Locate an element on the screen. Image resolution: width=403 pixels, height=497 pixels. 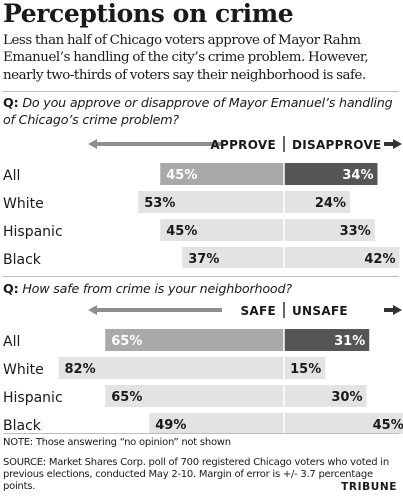
safety-right-arrow is located at coordinates (393, 310).